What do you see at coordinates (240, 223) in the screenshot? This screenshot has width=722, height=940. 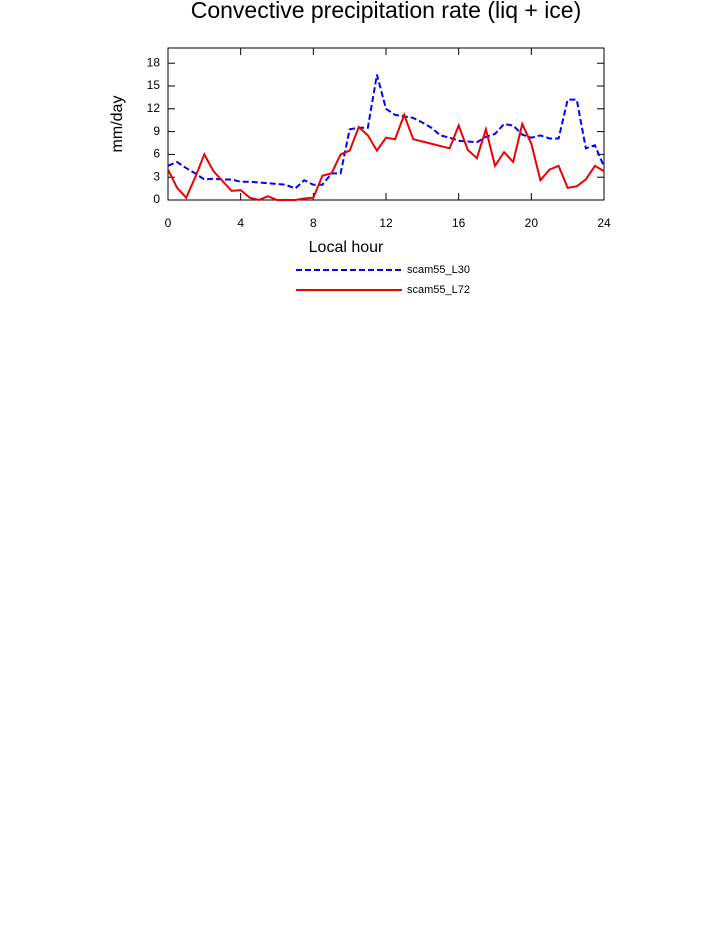 I see `x-tick-label: 4` at bounding box center [240, 223].